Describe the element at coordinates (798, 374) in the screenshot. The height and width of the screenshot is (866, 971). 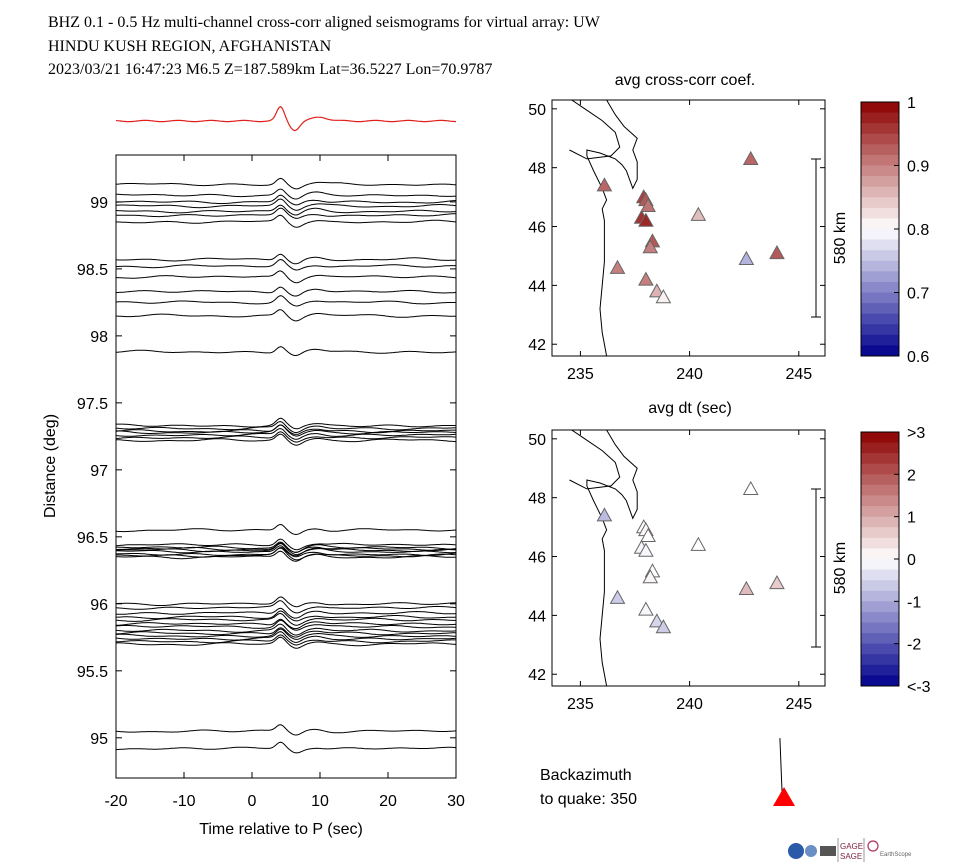
I see `map-x-tick-label: 245` at that location.